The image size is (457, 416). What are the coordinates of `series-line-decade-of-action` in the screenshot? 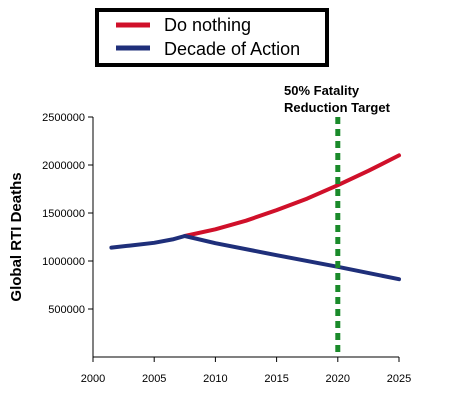 It's located at (255, 258).